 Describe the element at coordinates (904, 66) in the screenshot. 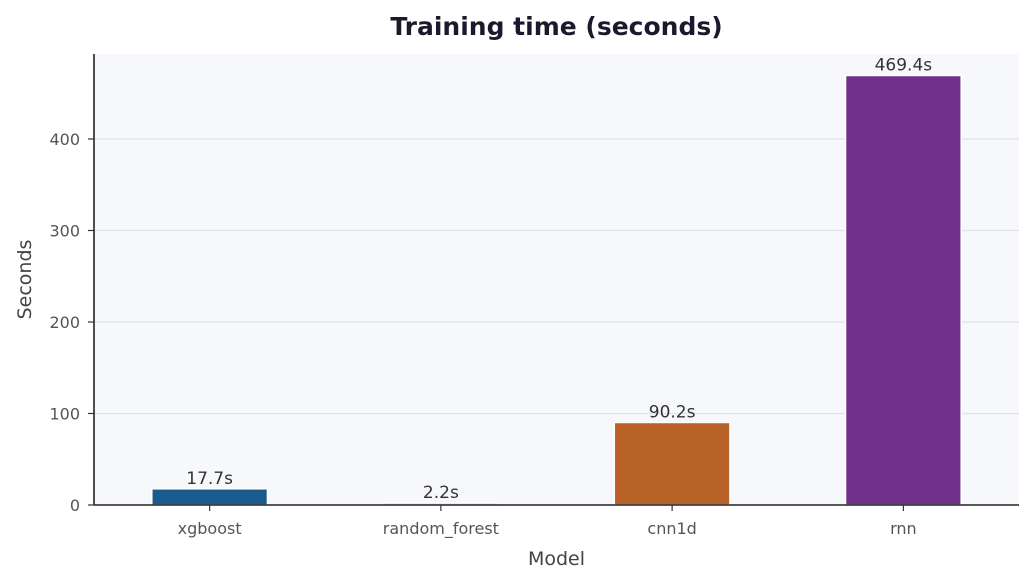

I see `data-label: 469.4s` at that location.